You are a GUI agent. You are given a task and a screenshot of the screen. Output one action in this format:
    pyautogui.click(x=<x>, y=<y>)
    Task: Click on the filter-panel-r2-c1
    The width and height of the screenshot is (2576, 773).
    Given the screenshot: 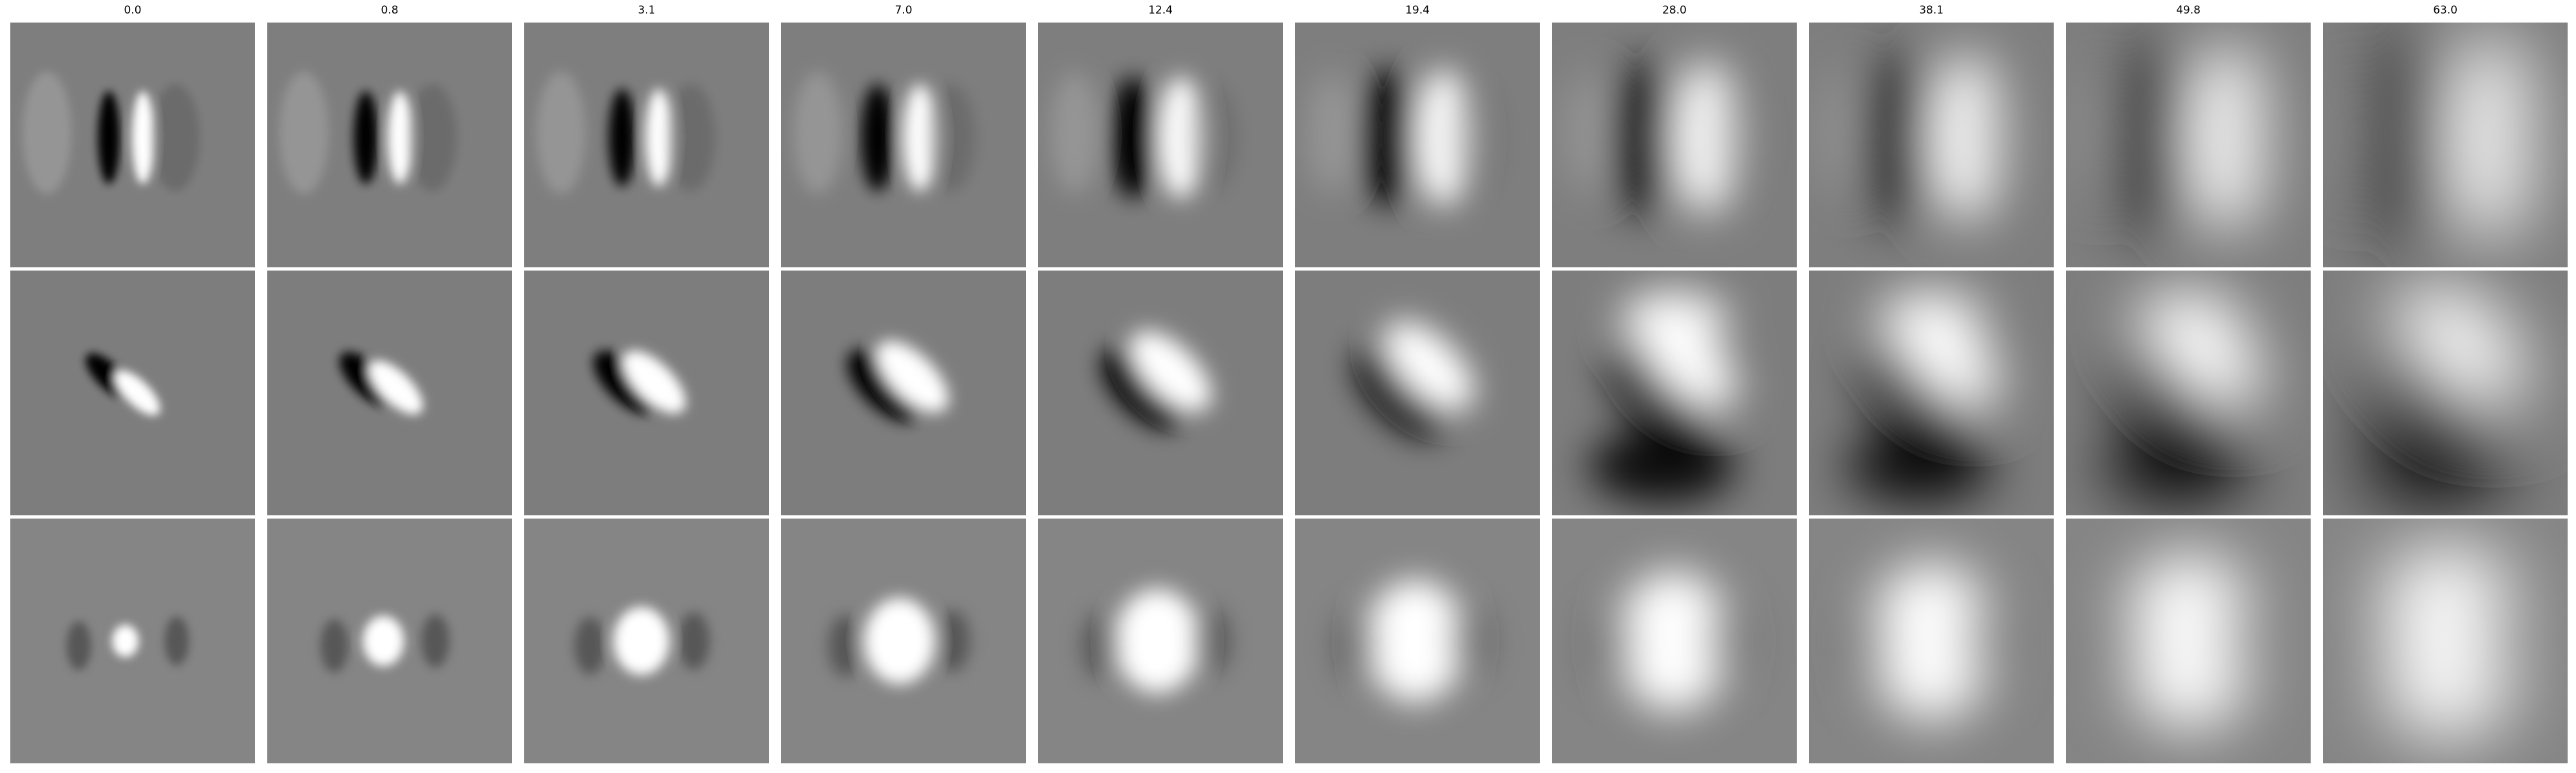 What is the action you would take?
    pyautogui.click(x=389, y=641)
    